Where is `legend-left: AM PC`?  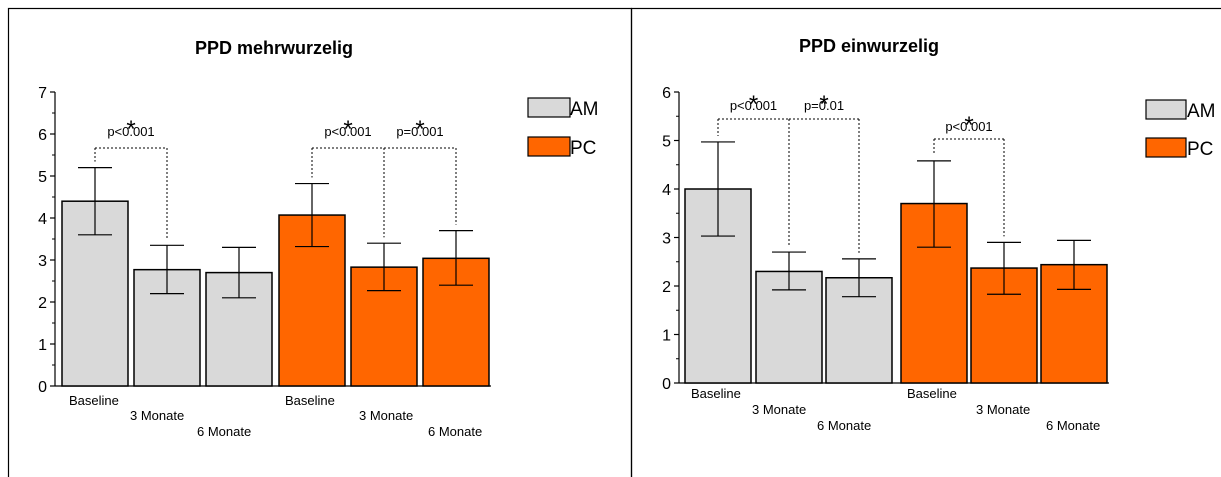
legend-left: AM PC is located at coordinates (563, 128).